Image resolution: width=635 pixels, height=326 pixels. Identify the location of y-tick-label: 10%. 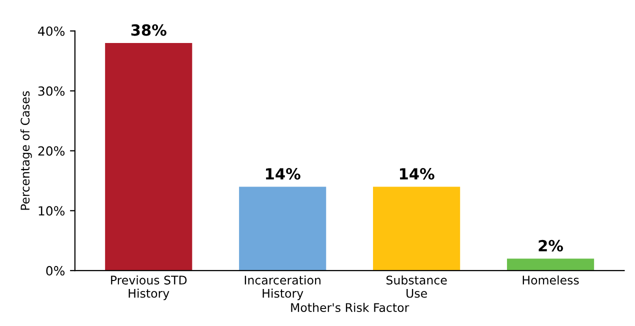
(51, 211).